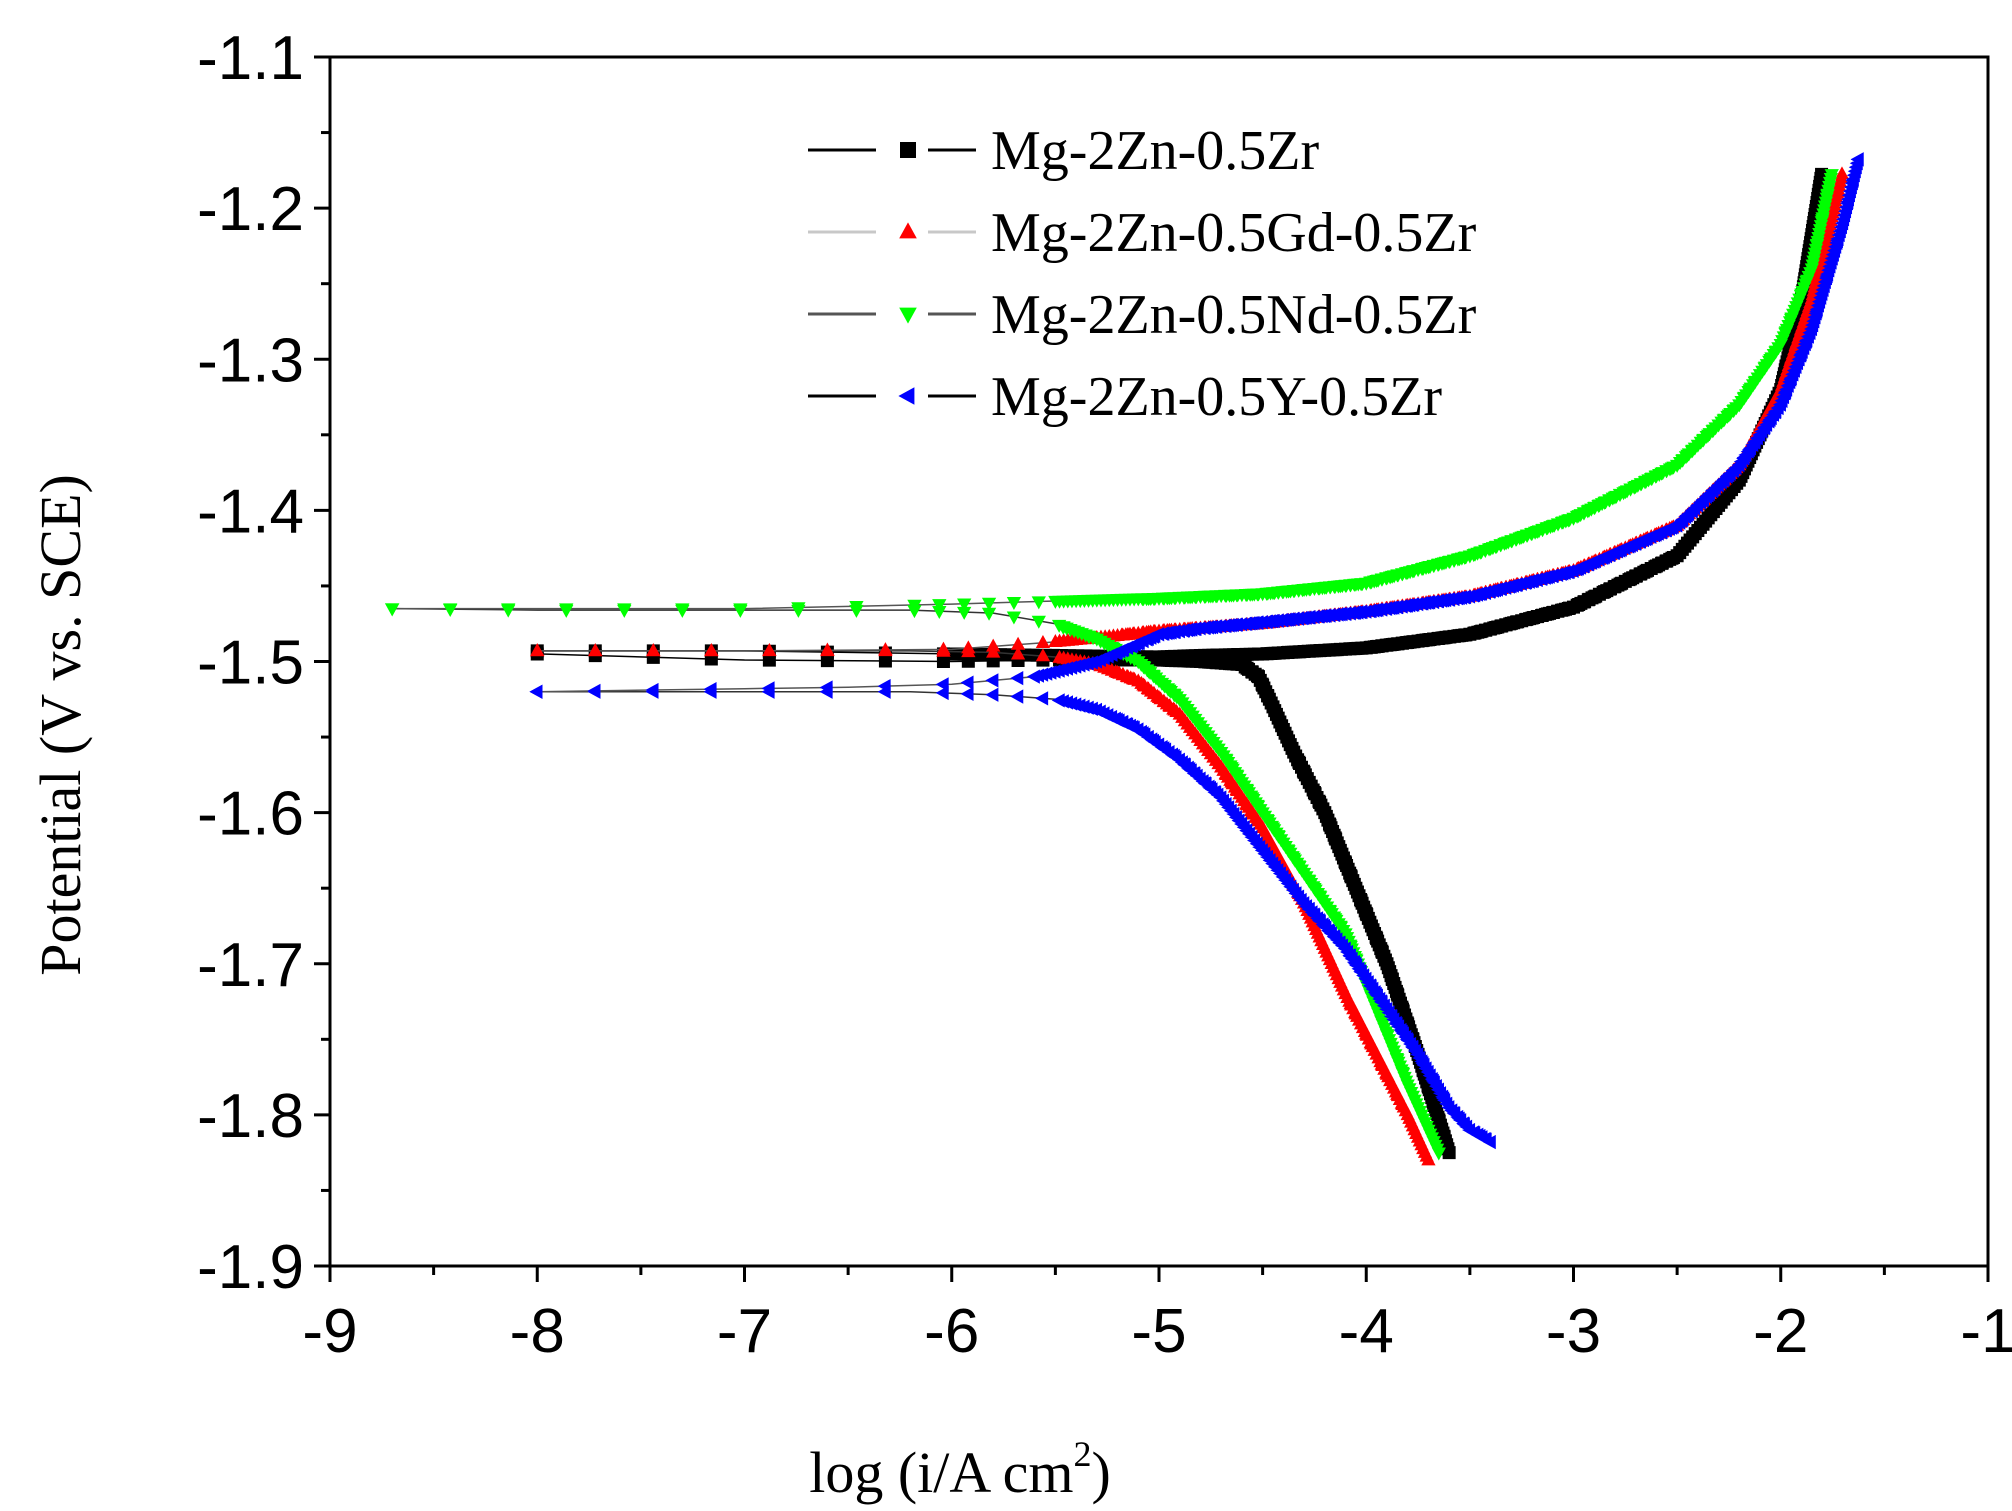  I want to click on x-axis-title-superscript: 2, so click(1082, 1454).